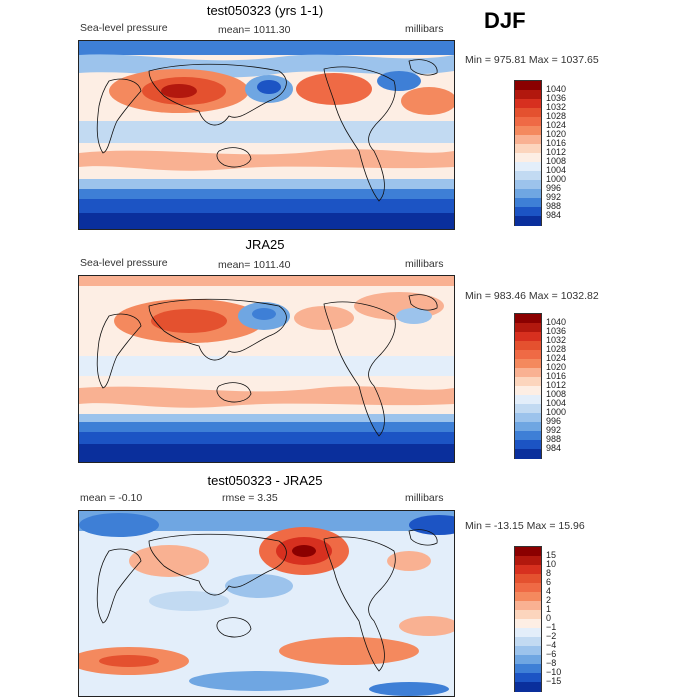 This screenshot has width=700, height=700. Describe the element at coordinates (549, 600) in the screenshot. I see `colorbar-tick-label: 2` at that location.